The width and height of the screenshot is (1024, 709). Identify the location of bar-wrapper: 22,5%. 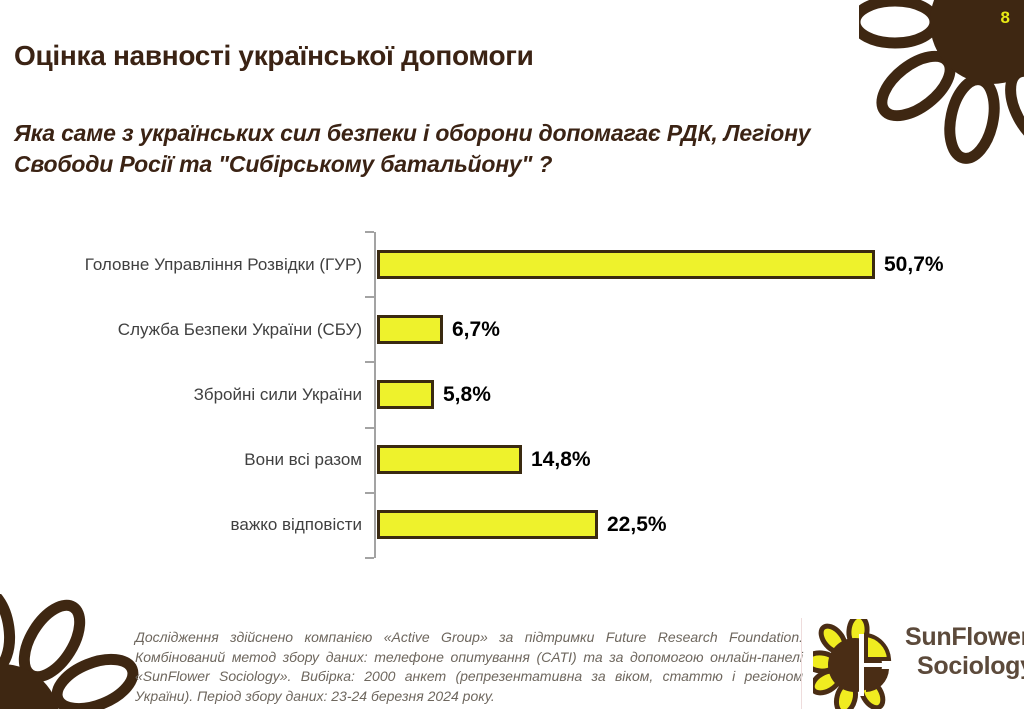
(522, 524).